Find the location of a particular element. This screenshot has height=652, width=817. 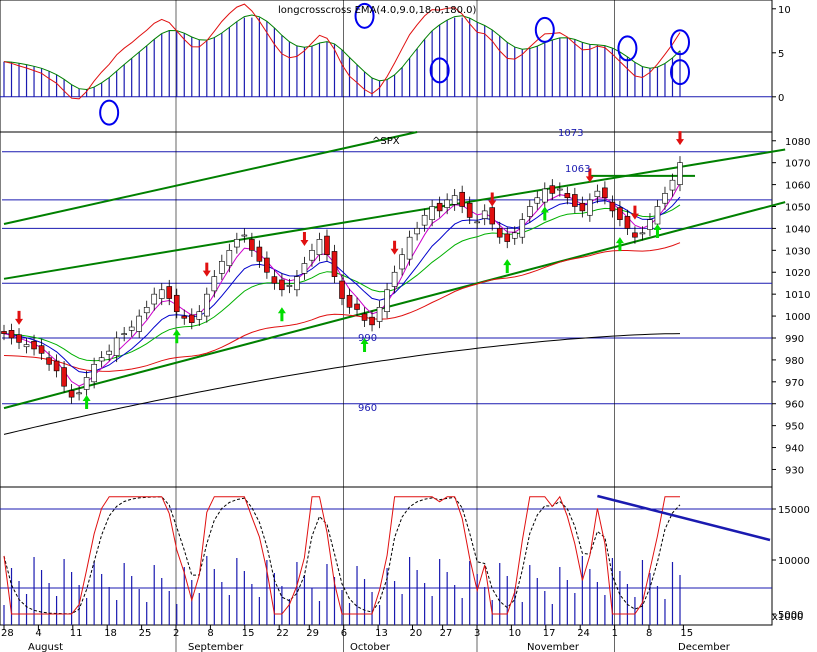

x-tick-label: 18 is located at coordinates (110, 633).